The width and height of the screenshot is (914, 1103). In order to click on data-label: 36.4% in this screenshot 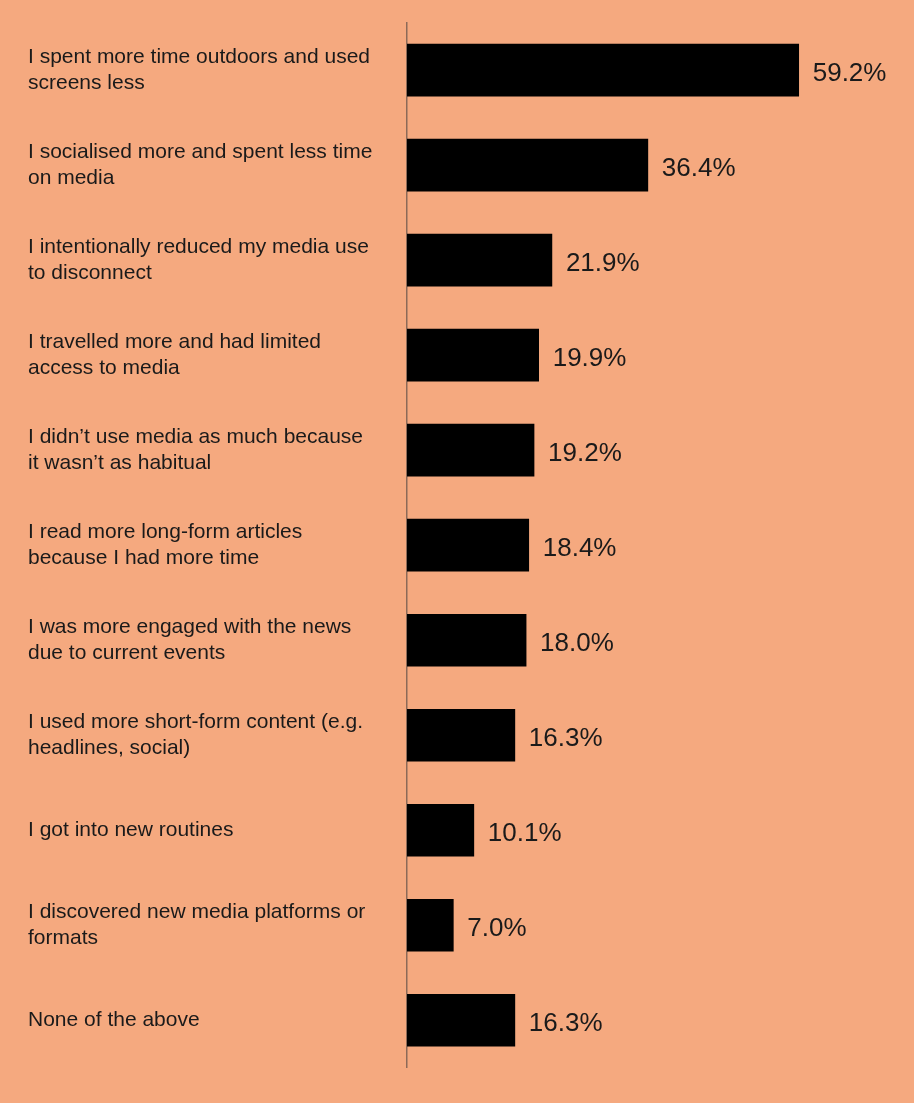, I will do `click(698, 167)`.